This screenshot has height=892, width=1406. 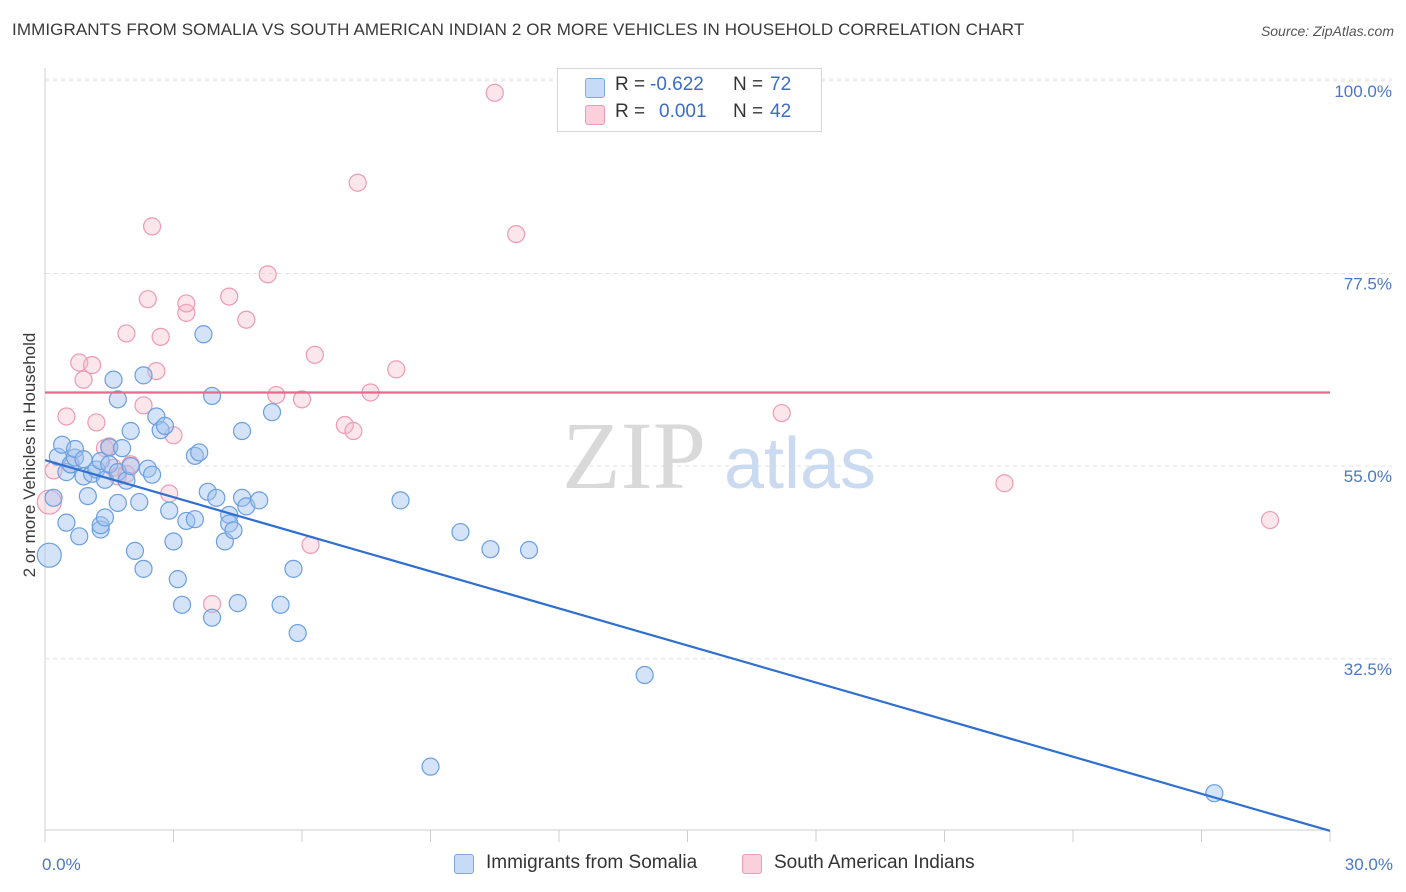 What do you see at coordinates (1369, 864) in the screenshot?
I see `x-tick-label: 30.0%` at bounding box center [1369, 864].